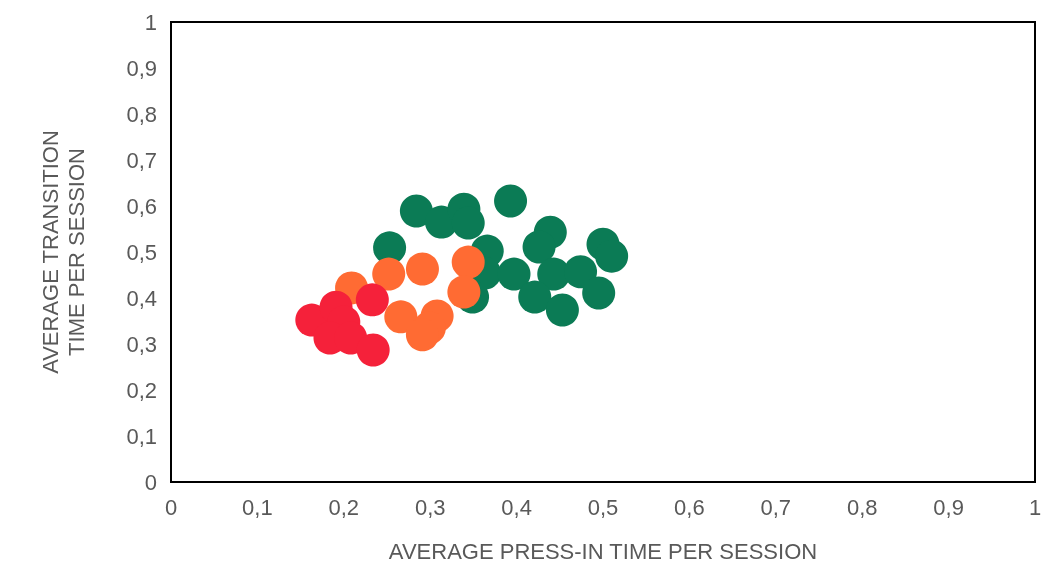 This screenshot has height=583, width=1051. What do you see at coordinates (141, 252) in the screenshot?
I see `y-tick-label: 0,5` at bounding box center [141, 252].